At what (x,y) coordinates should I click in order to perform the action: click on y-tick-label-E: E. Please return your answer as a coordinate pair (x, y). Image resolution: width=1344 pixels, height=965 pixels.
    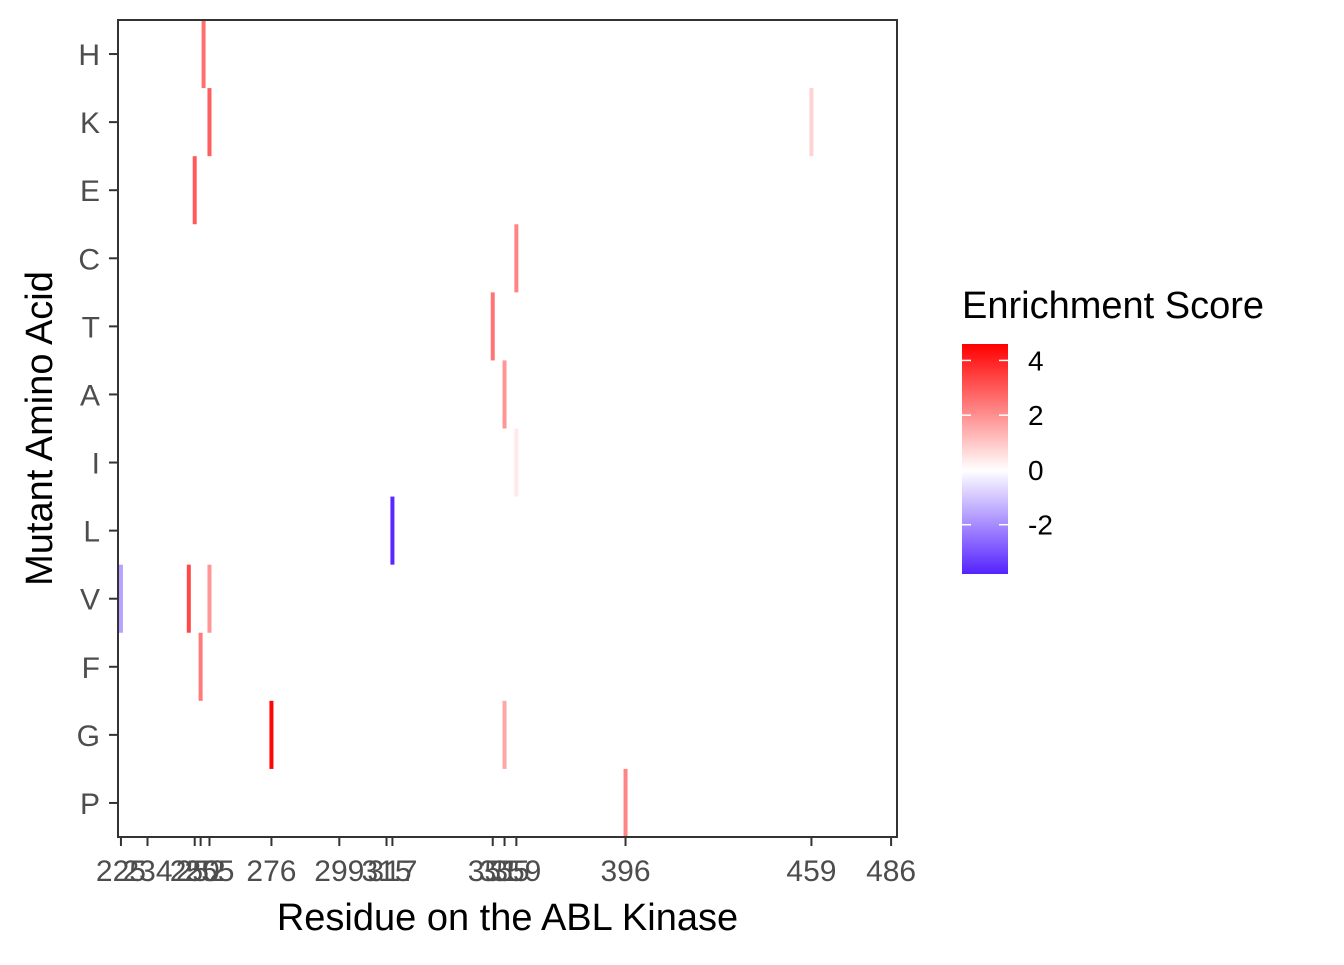
    Looking at the image, I should click on (90, 191).